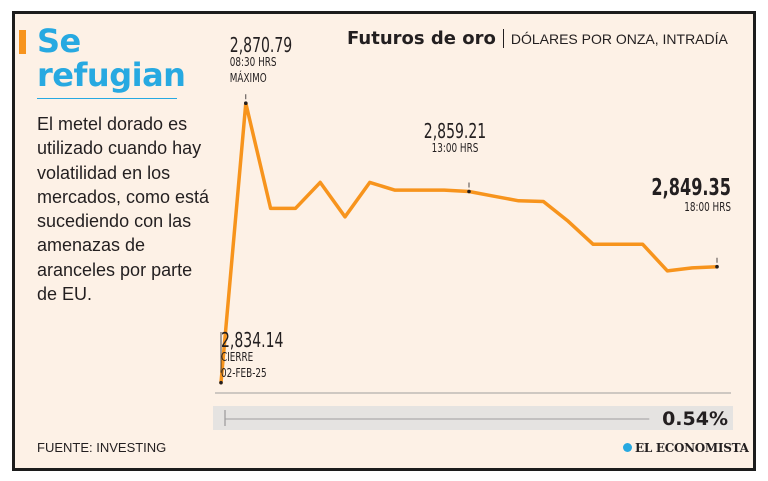  Describe the element at coordinates (473, 418) in the screenshot. I see `change-bar-track` at that location.